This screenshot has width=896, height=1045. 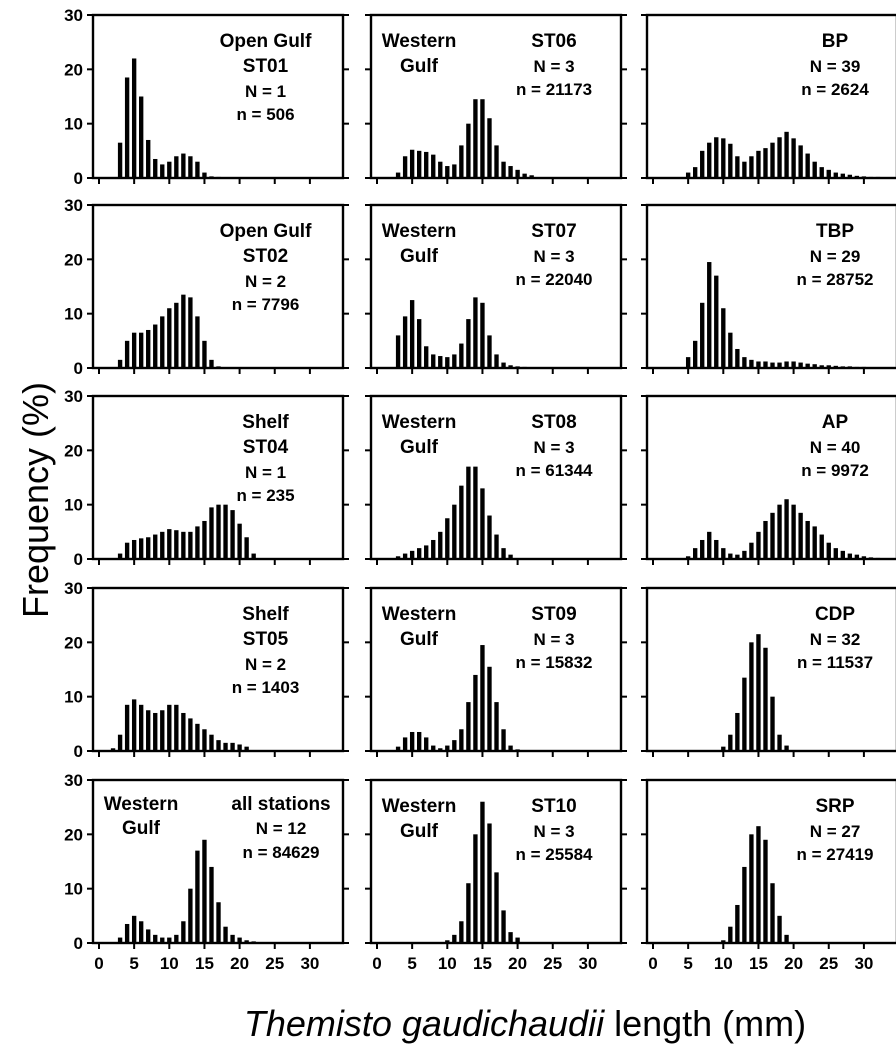 What do you see at coordinates (78, 751) in the screenshot?
I see `y-tick-label: 0` at bounding box center [78, 751].